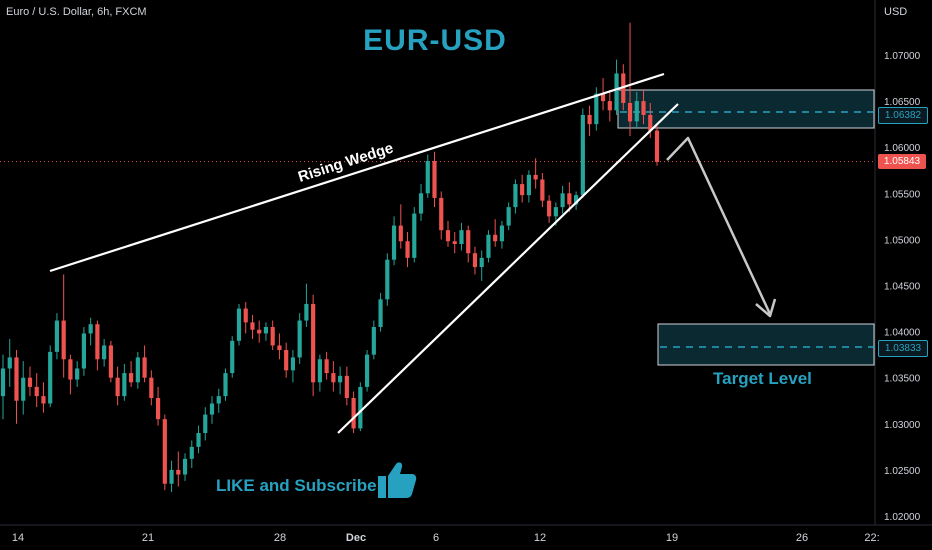 Image resolution: width=932 pixels, height=550 pixels. What do you see at coordinates (902, 102) in the screenshot?
I see `y-tick-label: 1.06500` at bounding box center [902, 102].